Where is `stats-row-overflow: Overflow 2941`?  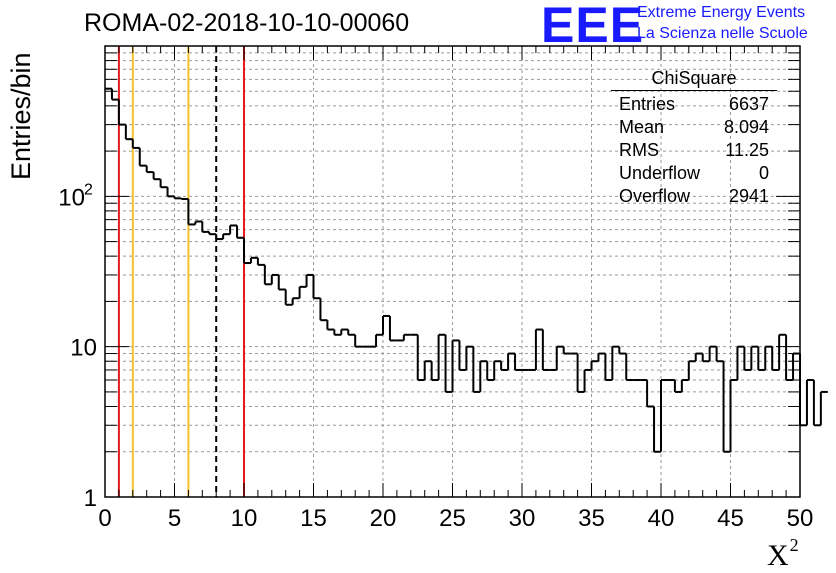
stats-row-overflow: Overflow 2941 is located at coordinates (694, 196).